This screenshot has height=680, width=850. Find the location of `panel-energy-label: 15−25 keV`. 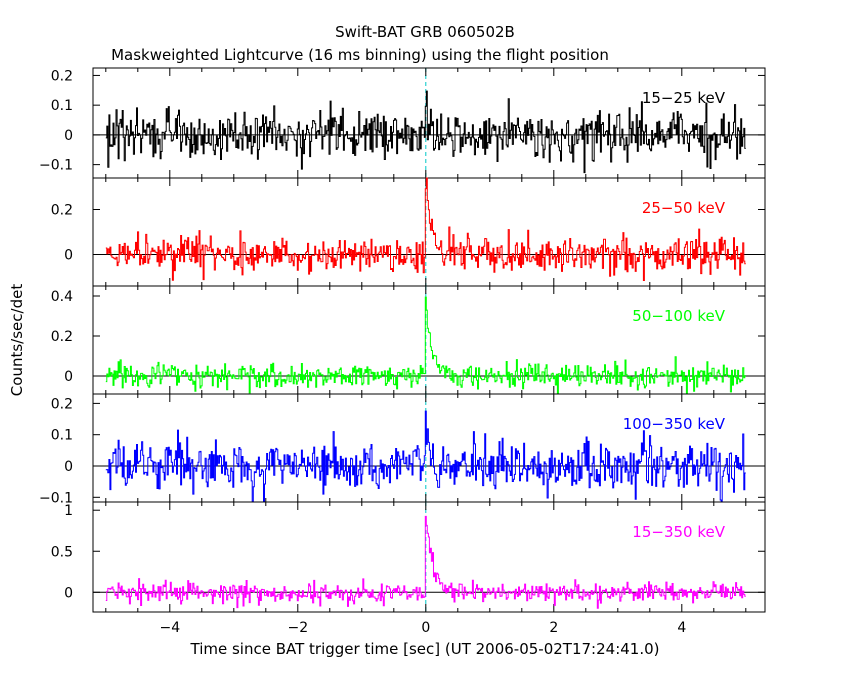

panel-energy-label: 15−25 keV is located at coordinates (684, 98).